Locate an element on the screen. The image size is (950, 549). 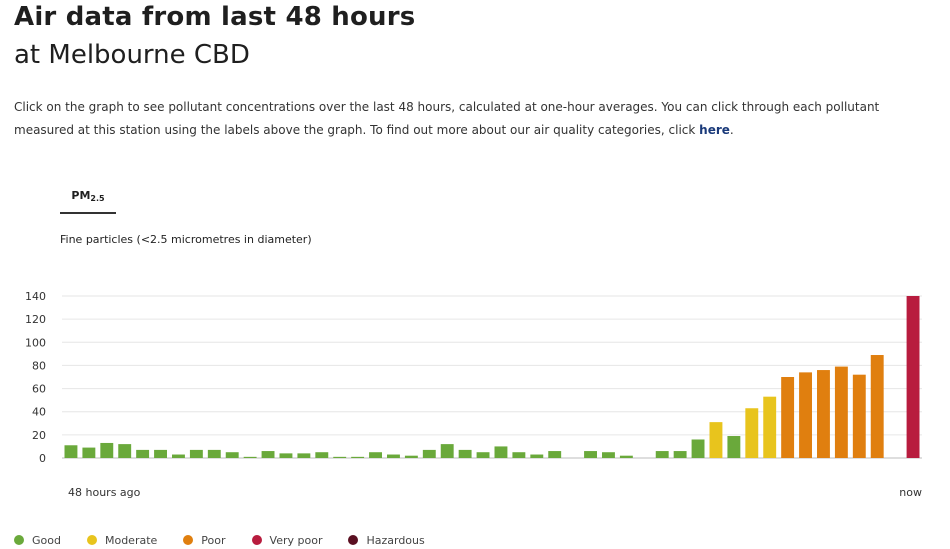
bar: 11 is located at coordinates (71, 451).